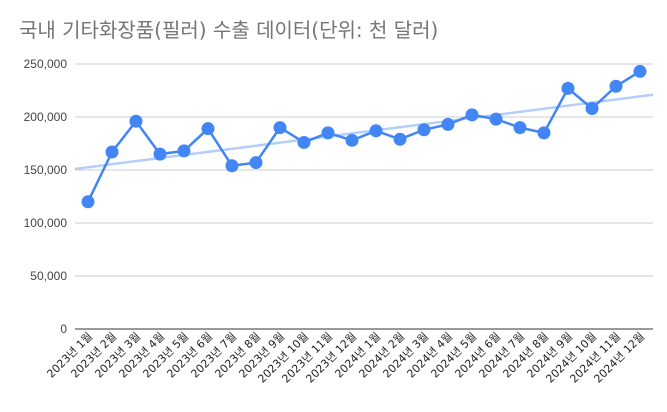  Describe the element at coordinates (46, 196) in the screenshot. I see `y-axis-labels: 0 50,000 100,000 150,000 200,000 250,000` at that location.